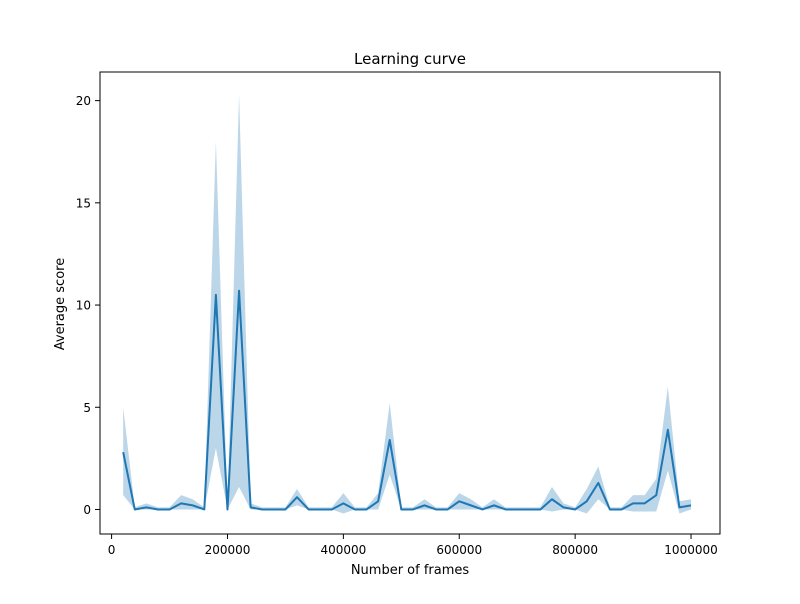 Image resolution: width=800 pixels, height=604 pixels. Describe the element at coordinates (112, 550) in the screenshot. I see `x-tick-label: 0` at that location.